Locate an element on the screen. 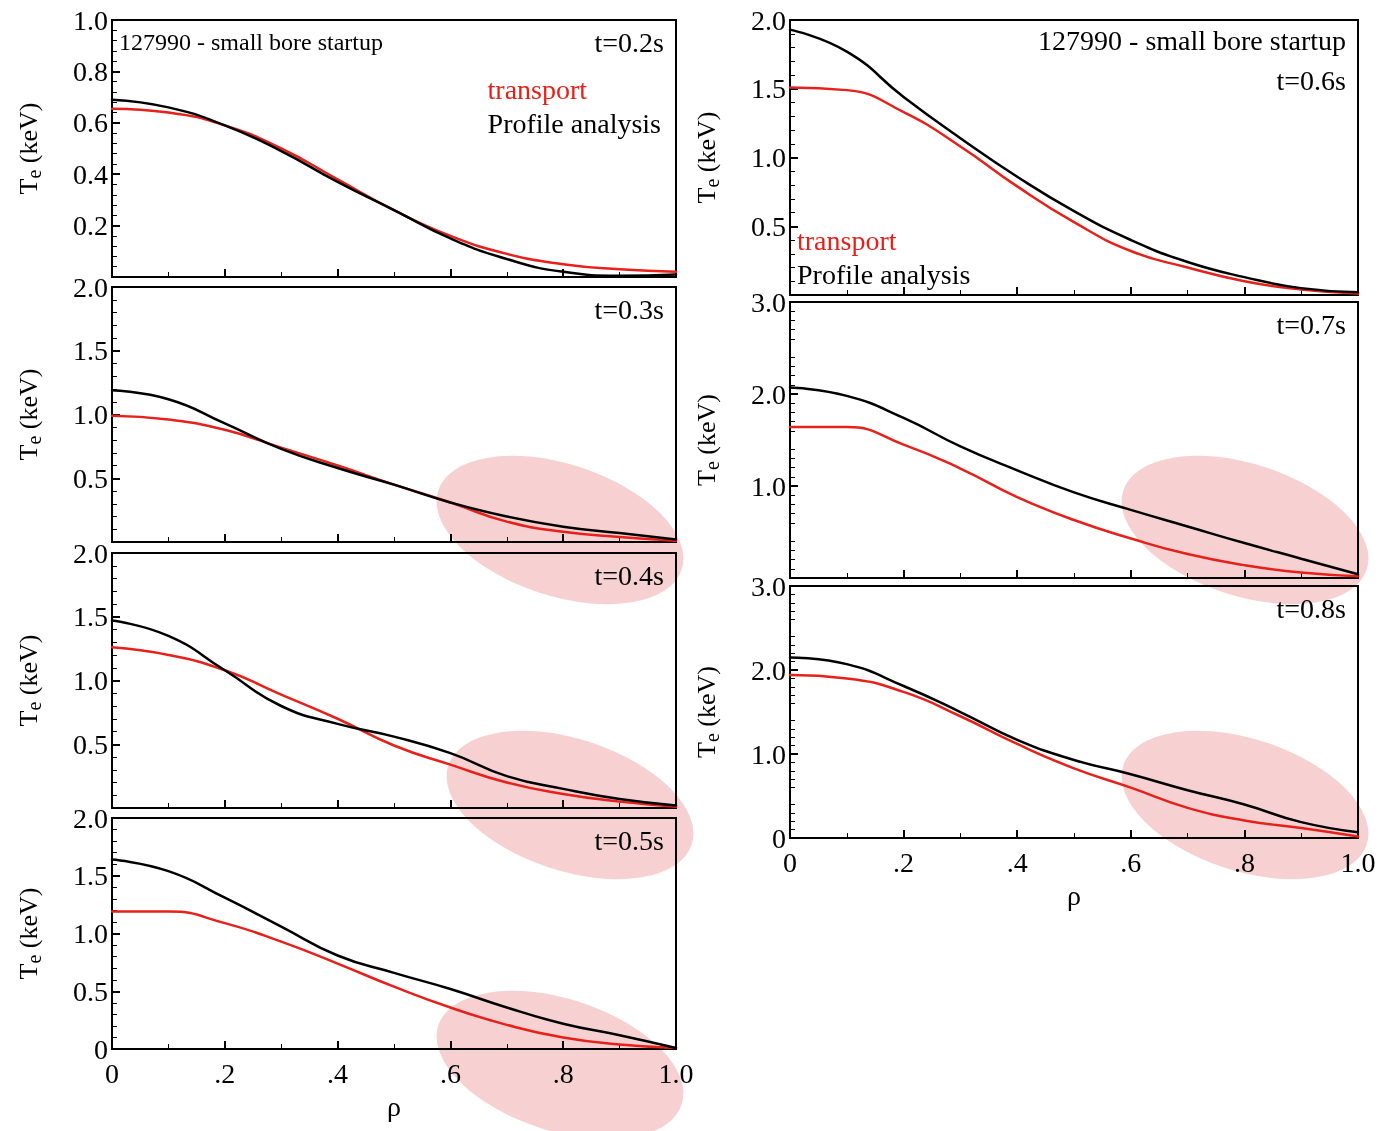 Image resolution: width=1380 pixels, height=1131 pixels. annotation: t=0.6s is located at coordinates (1311, 80).